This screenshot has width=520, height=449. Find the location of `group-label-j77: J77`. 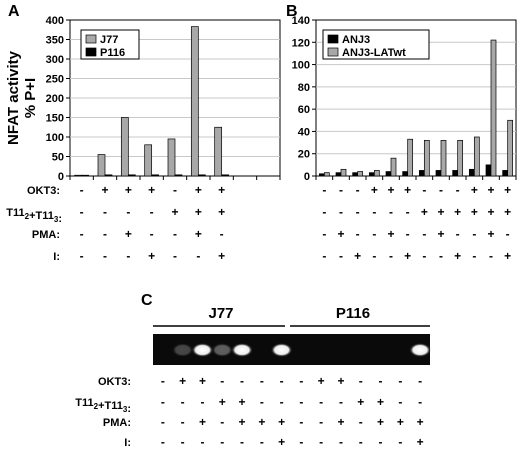

group-label-j77: J77 is located at coordinates (220, 313).